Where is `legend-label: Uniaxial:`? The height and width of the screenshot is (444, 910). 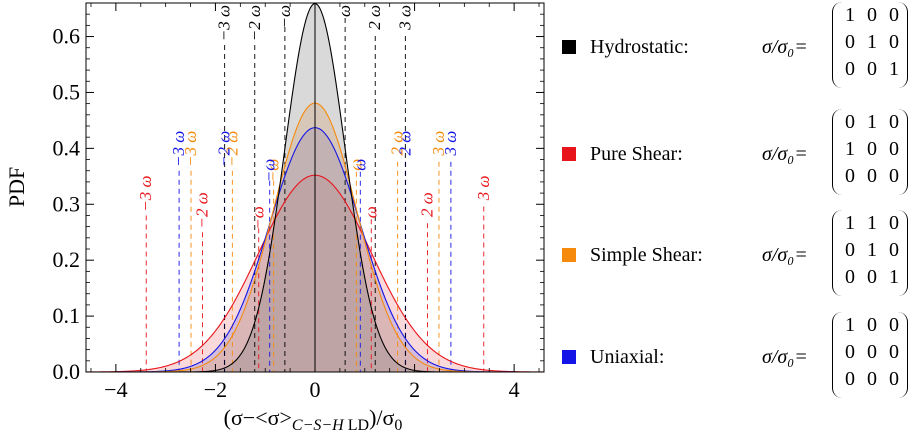 legend-label: Uniaxial: is located at coordinates (627, 357).